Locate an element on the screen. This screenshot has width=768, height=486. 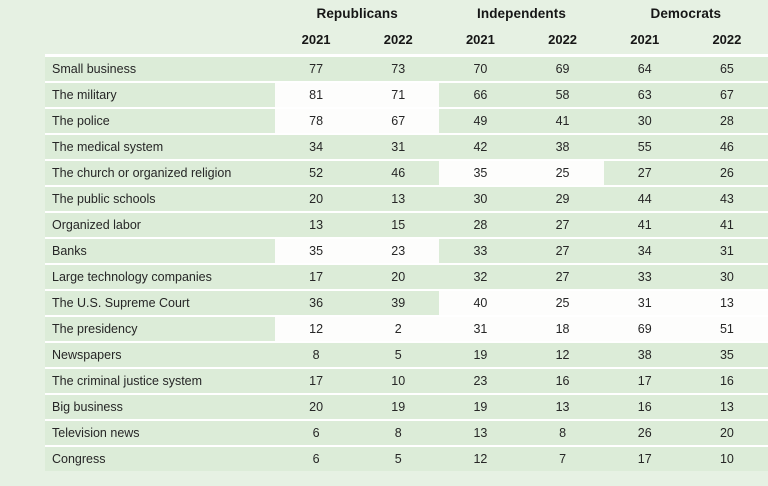
row-label: Newspapers is located at coordinates (160, 355).